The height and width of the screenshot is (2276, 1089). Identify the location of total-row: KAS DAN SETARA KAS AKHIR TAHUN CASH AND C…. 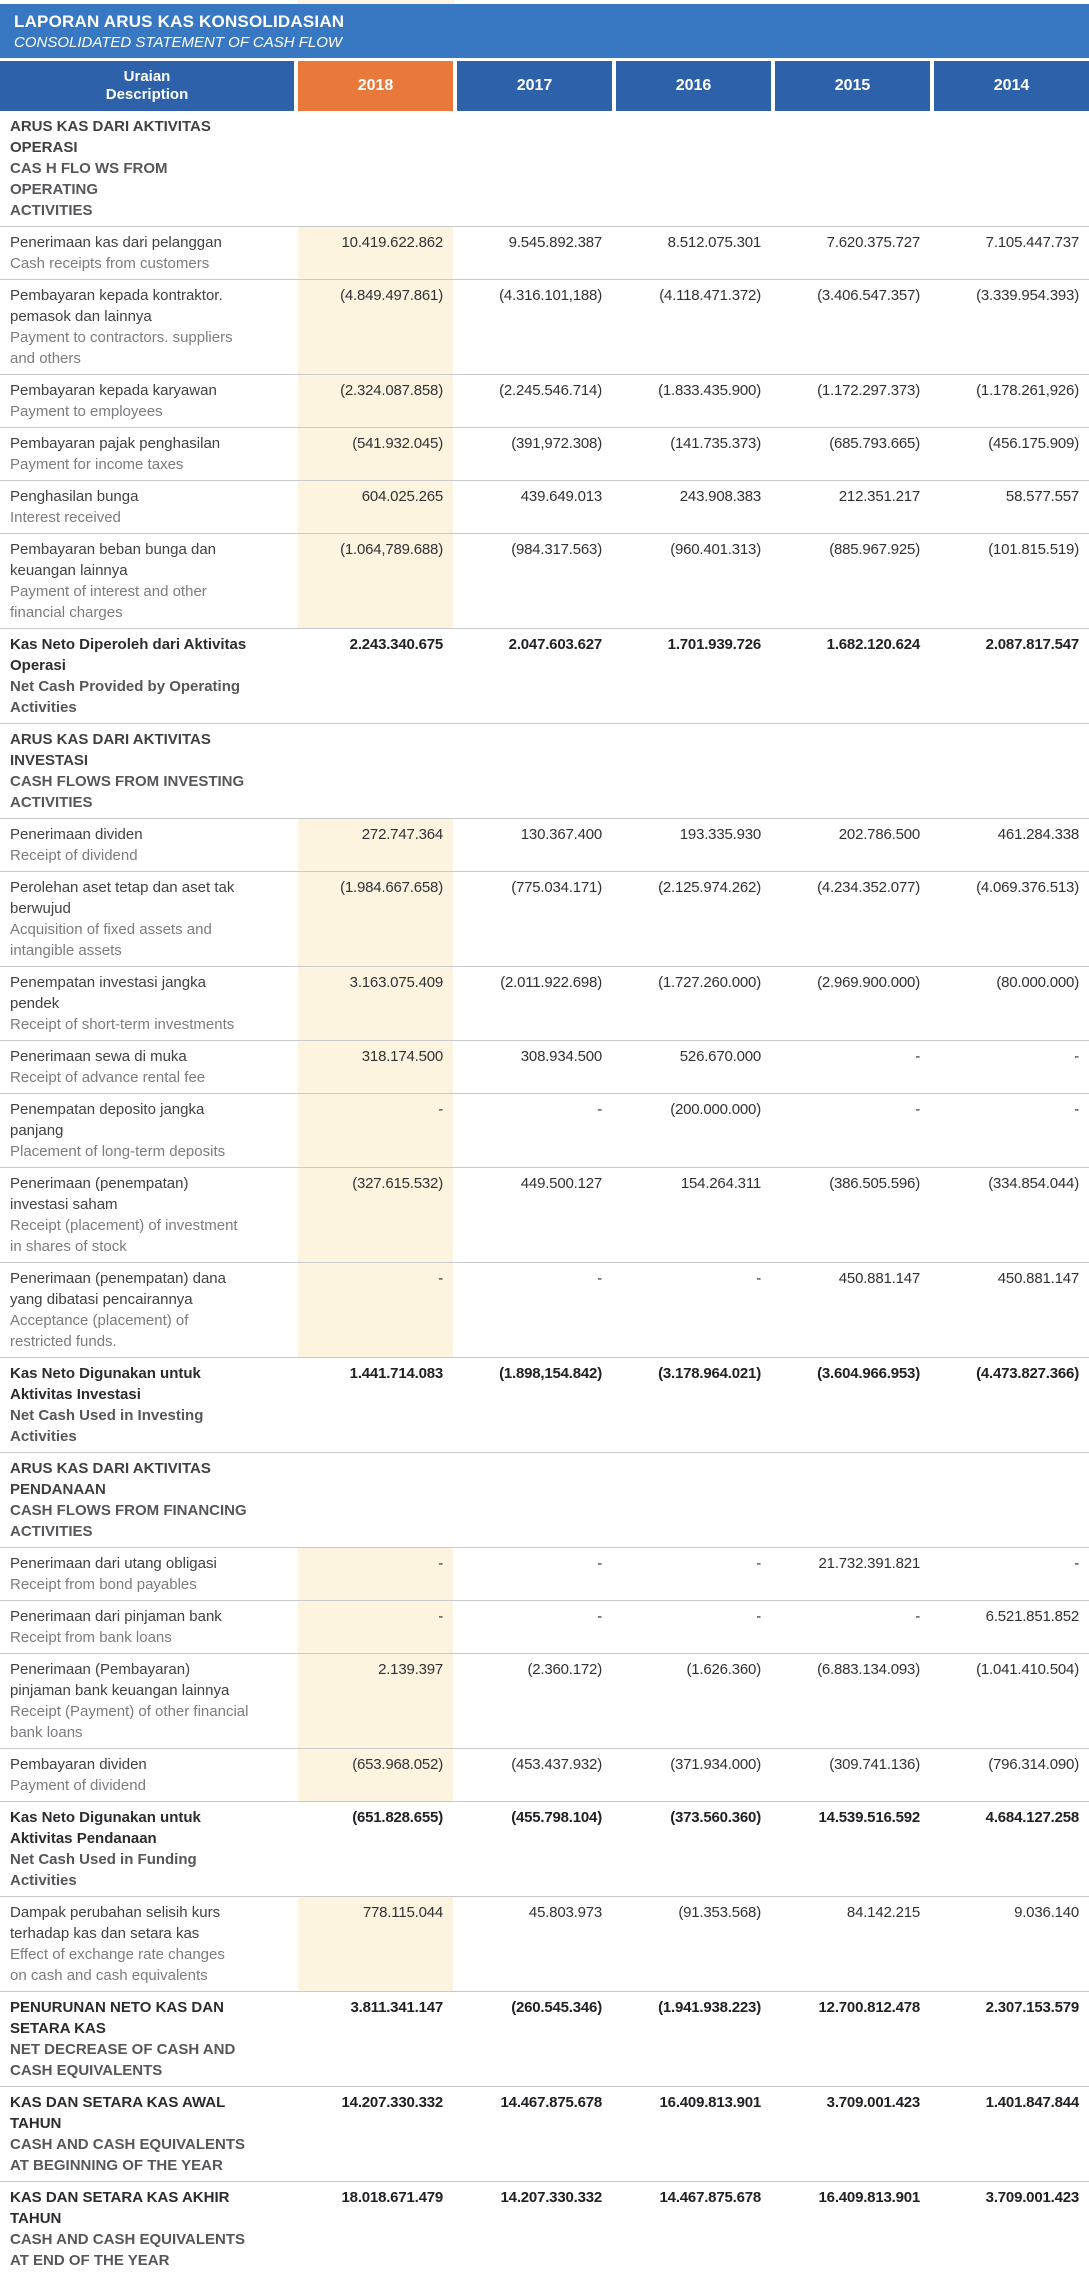
(544, 2229).